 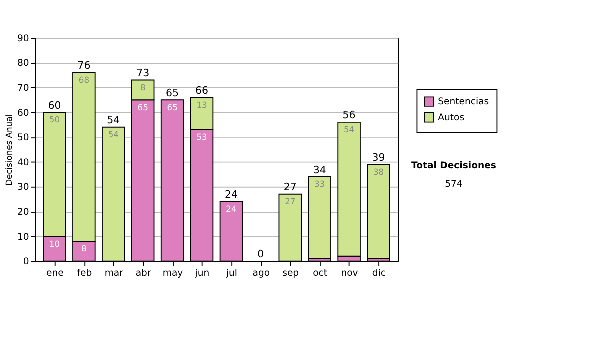 What do you see at coordinates (173, 94) in the screenshot?
I see `total-label: 65` at bounding box center [173, 94].